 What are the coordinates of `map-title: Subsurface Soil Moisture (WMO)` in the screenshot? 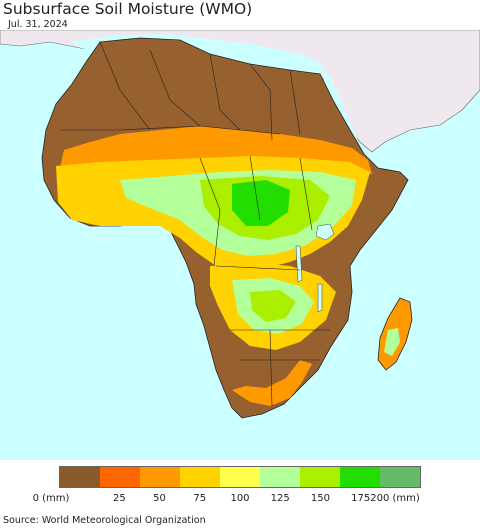 It's located at (128, 9).